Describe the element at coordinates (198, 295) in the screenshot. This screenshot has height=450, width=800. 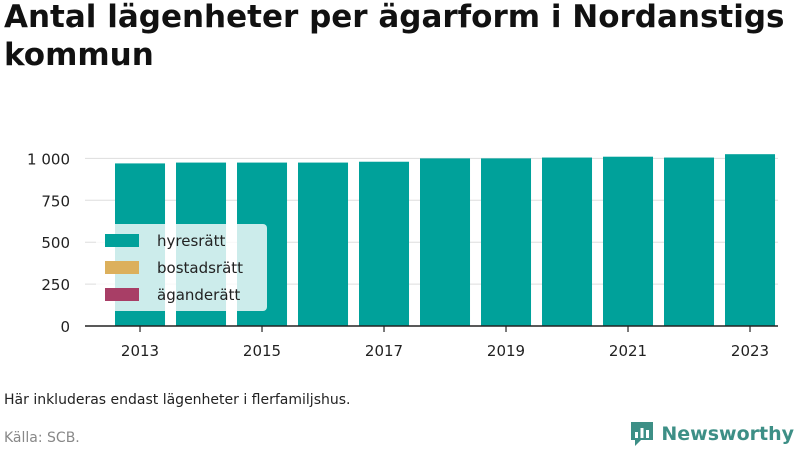
I see `legend-label: äganderätt` at that location.